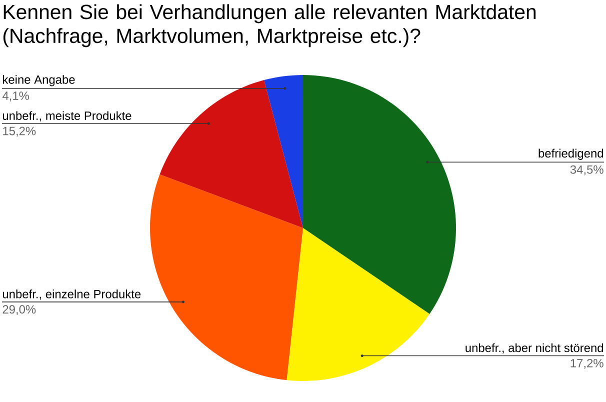  Describe the element at coordinates (16, 97) in the screenshot. I see `data-label: 4,1%` at that location.